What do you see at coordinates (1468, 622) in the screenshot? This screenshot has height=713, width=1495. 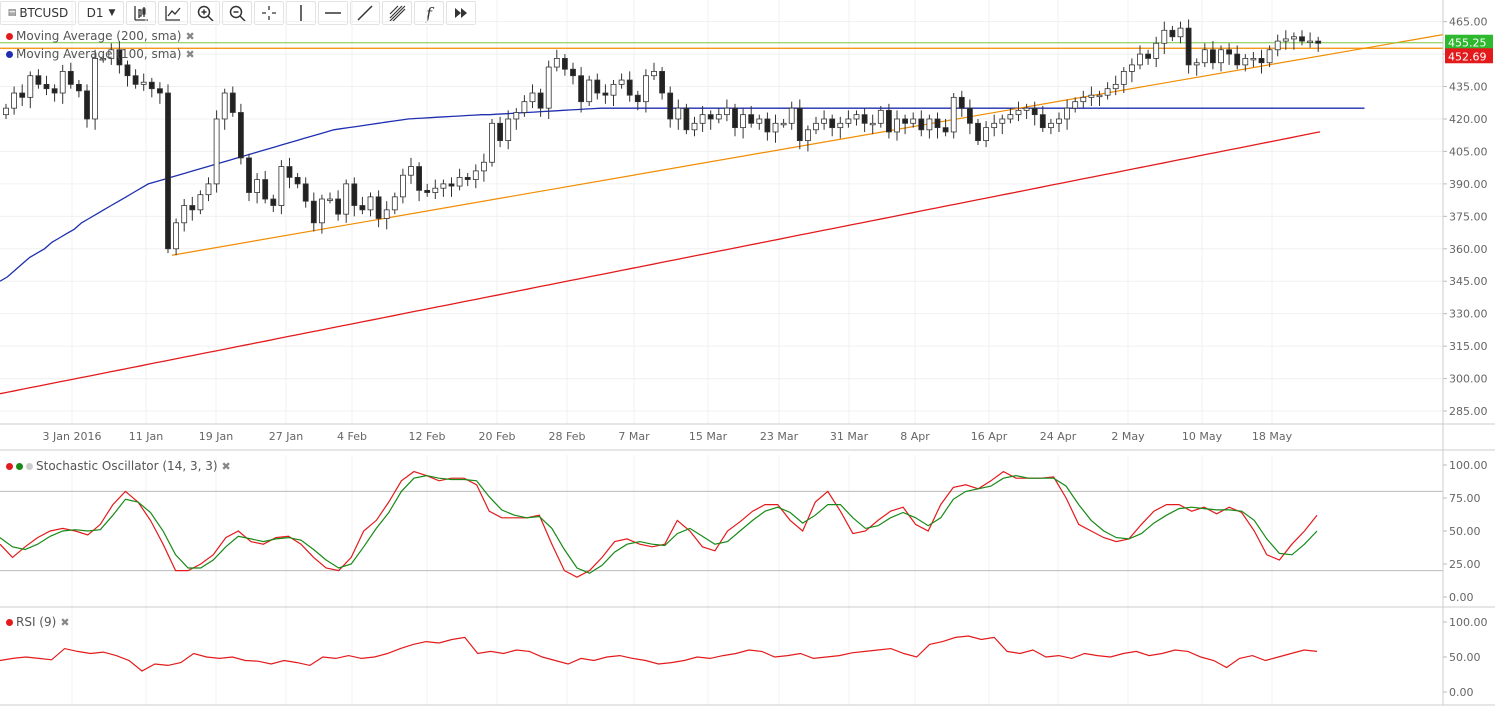 I see `rsi-y-tick-label: 100.00` at bounding box center [1468, 622].